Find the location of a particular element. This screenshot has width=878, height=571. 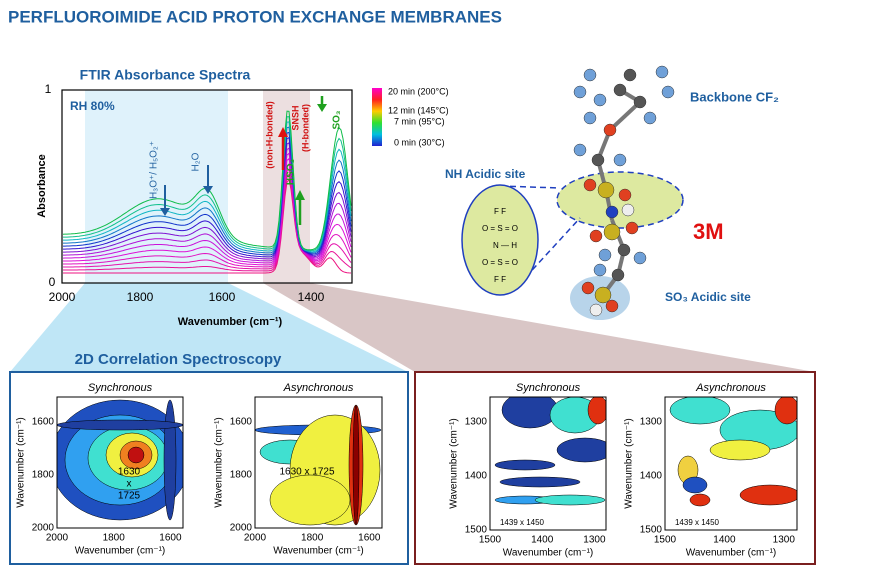

annotation: 1725 is located at coordinates (129, 496).